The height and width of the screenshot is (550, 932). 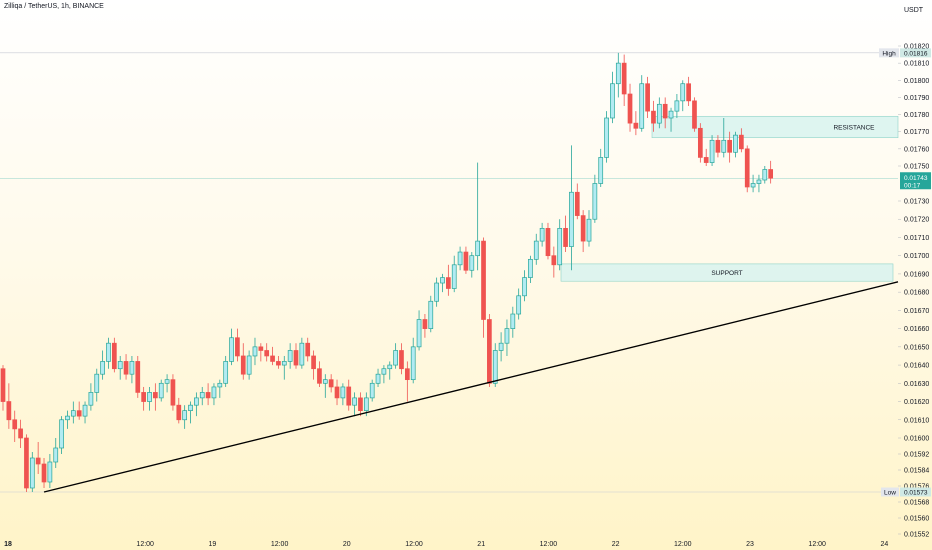 I want to click on low-tag-box, so click(x=890, y=492).